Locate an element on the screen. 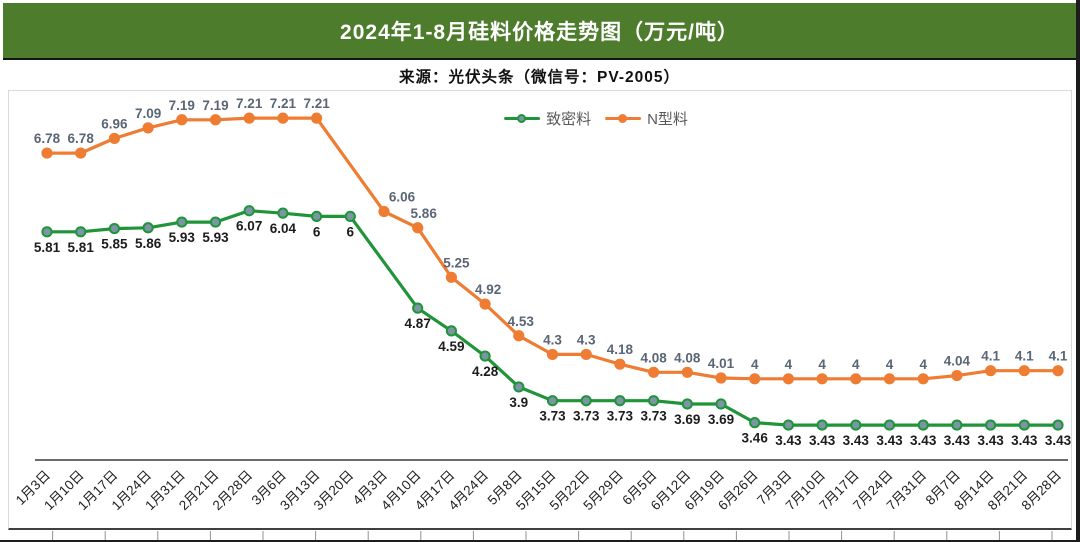  chart-title-band: 2024年1-8月硅料价格走势图（万元/吨） is located at coordinates (539, 31).